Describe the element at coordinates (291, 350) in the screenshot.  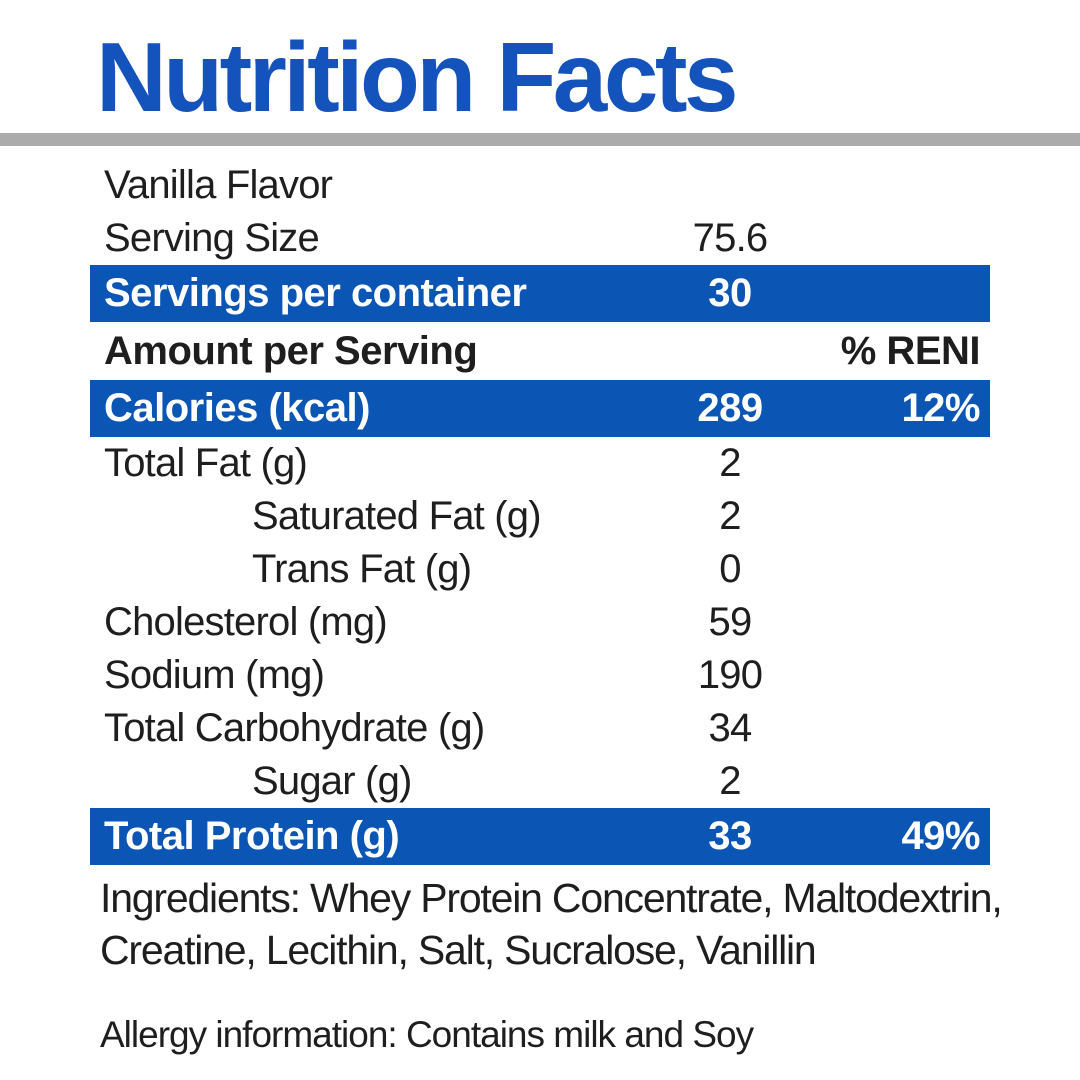
I see `row-label: Amount per Serving` at that location.